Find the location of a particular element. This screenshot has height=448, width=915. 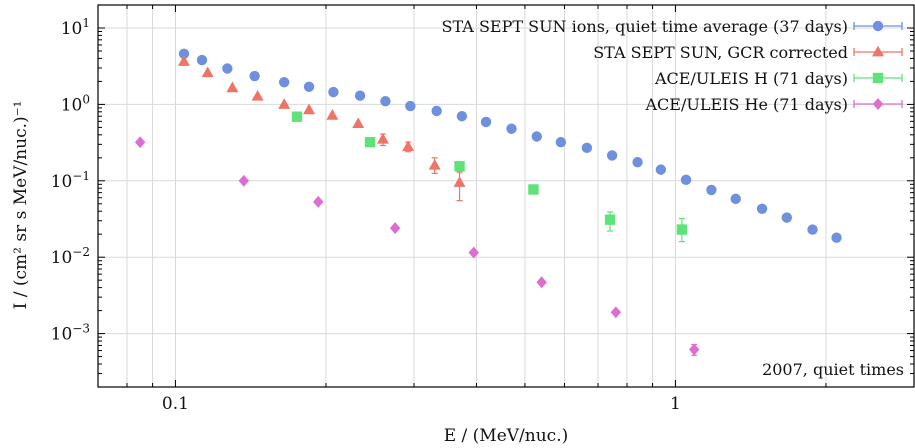

y-tick-label: 10⁻¹ is located at coordinates (70, 180).